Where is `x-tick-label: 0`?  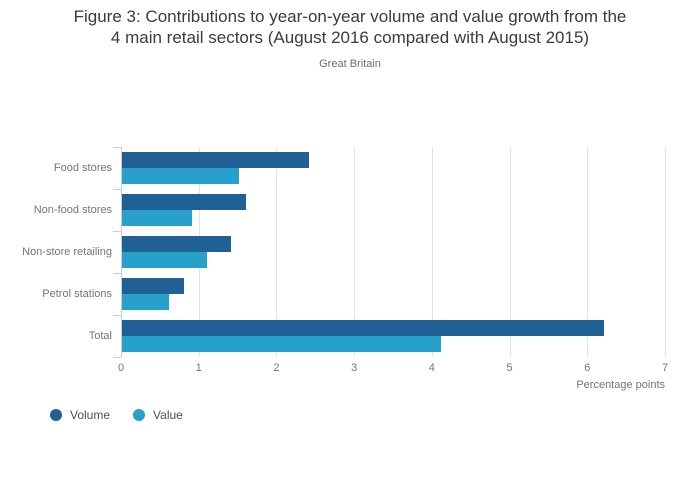 x-tick-label: 0 is located at coordinates (121, 368).